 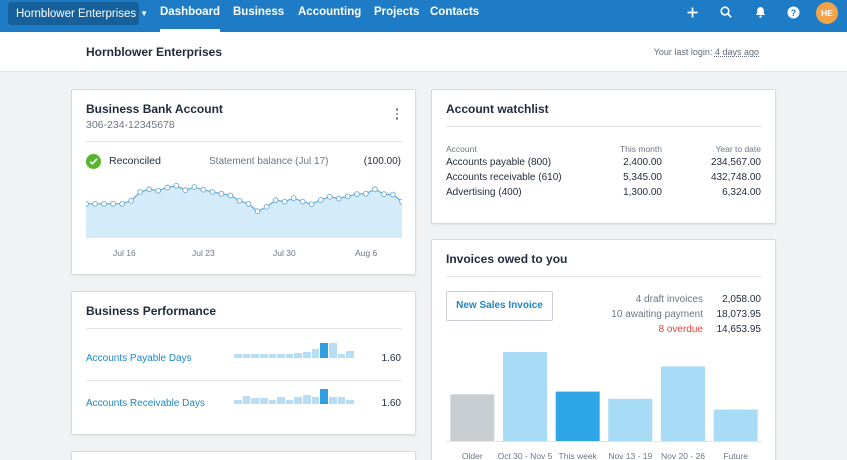 I want to click on nav-accounting: Accounting, so click(x=330, y=12).